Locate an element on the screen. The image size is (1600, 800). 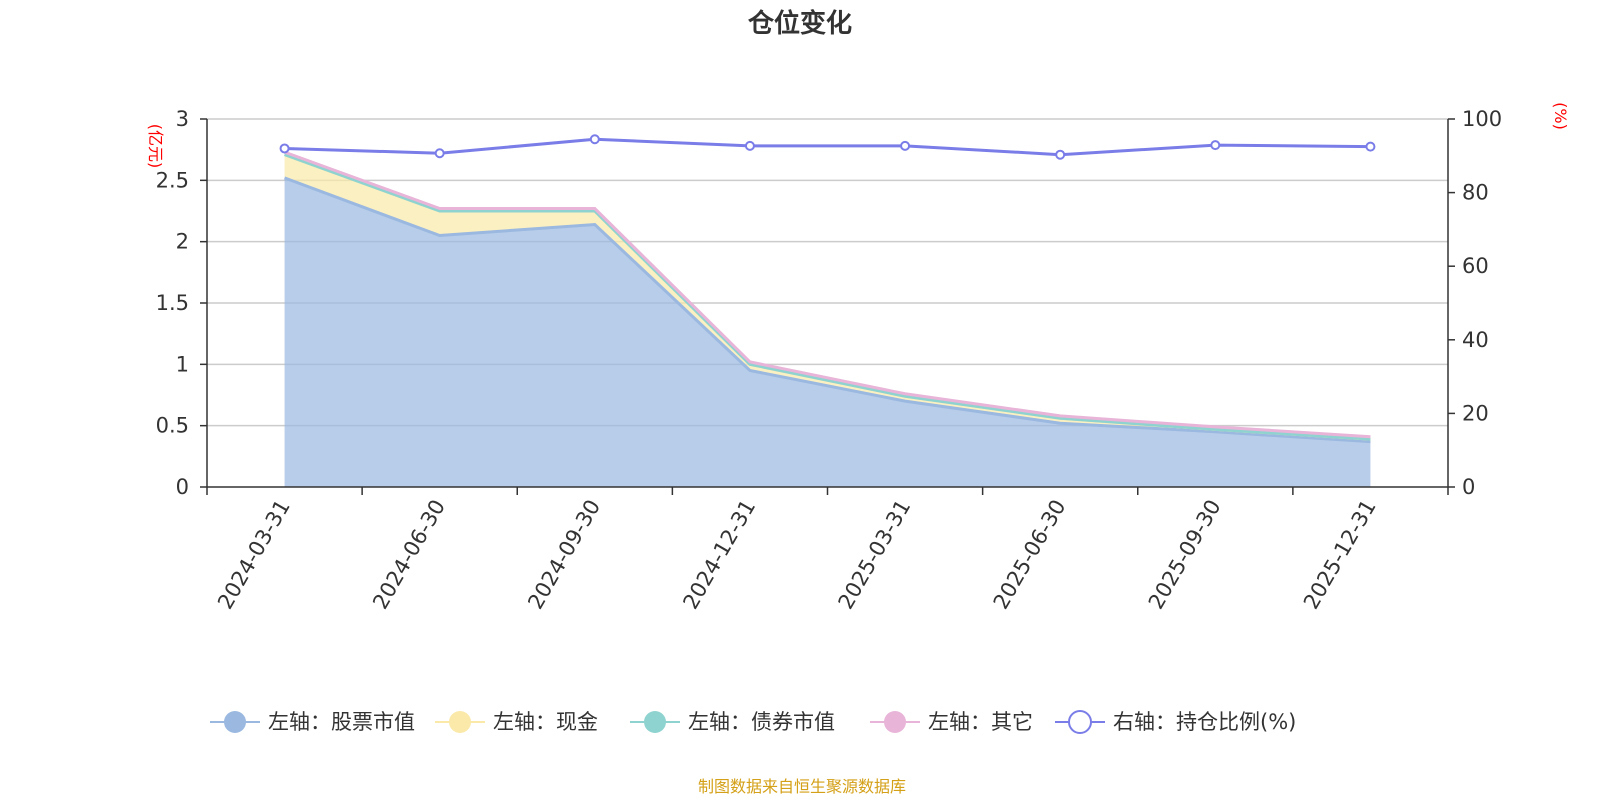
legend-item: 左轴：现金 is located at coordinates (516, 722).